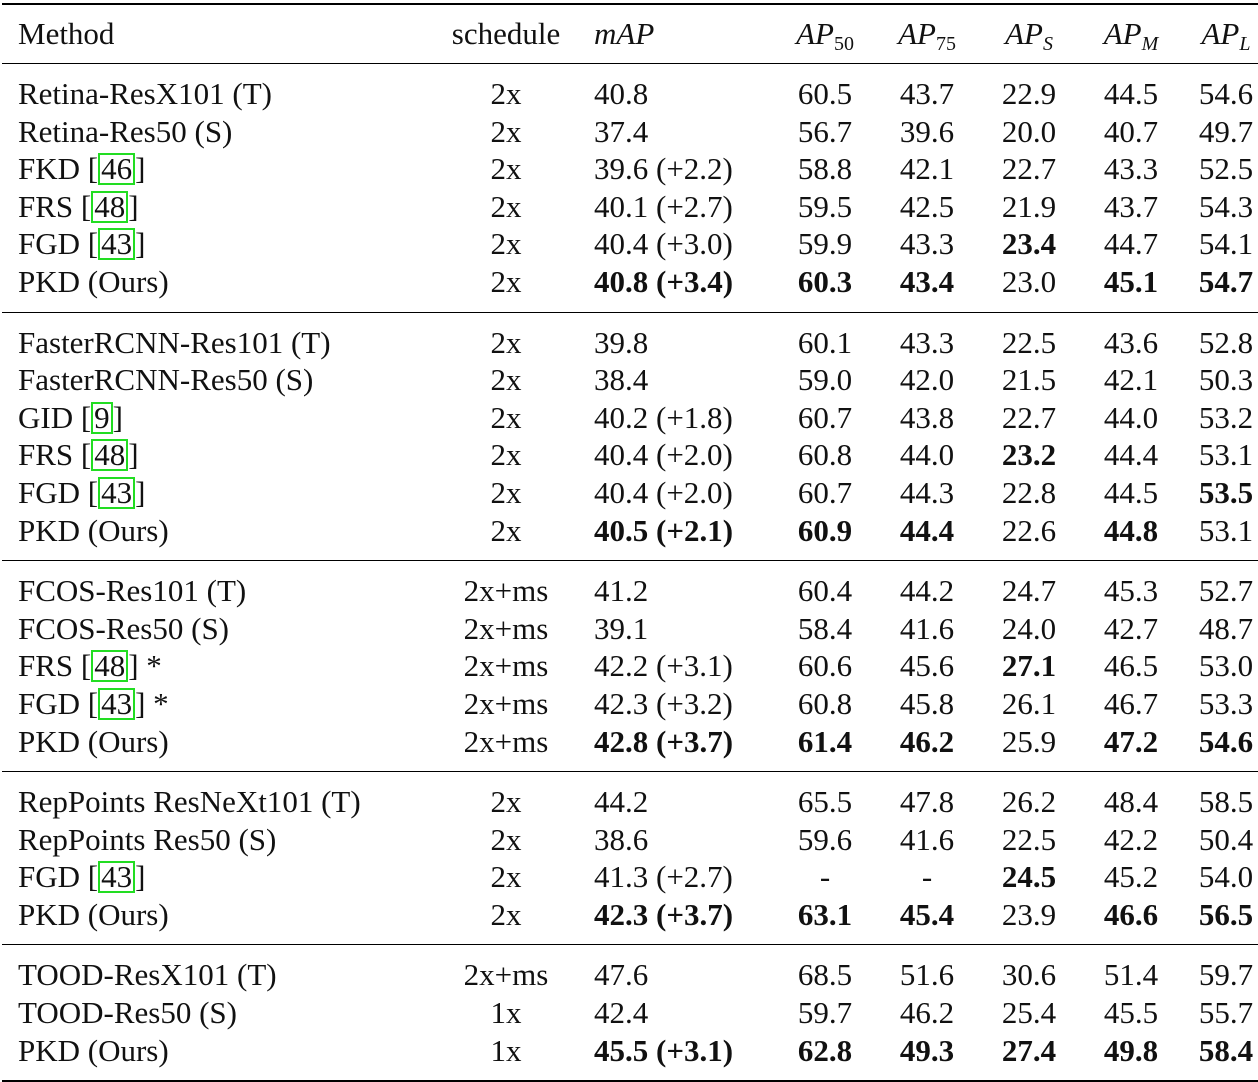 Image resolution: width=1258 pixels, height=1082 pixels. Describe the element at coordinates (825, 703) in the screenshot. I see `cell-ap50: 60.8` at that location.